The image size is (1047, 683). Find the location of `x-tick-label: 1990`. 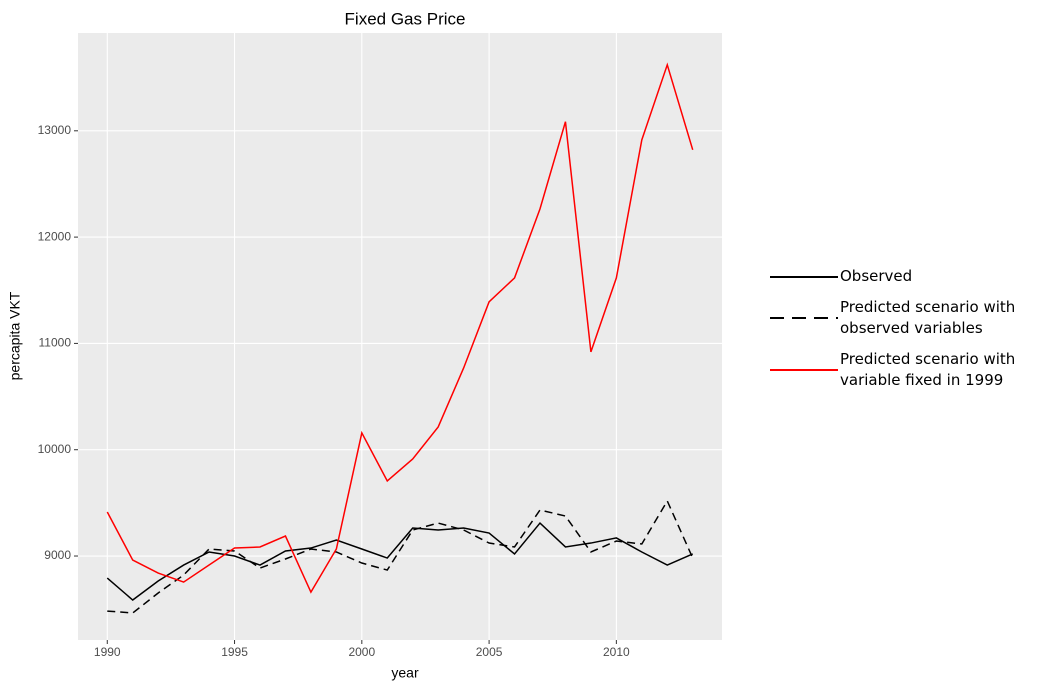

x-tick-label: 1990 is located at coordinates (107, 652).